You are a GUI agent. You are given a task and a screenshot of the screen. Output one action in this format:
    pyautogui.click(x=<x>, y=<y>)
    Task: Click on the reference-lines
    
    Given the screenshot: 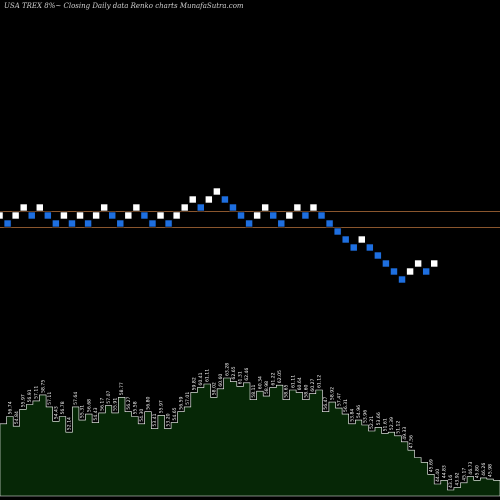 What is the action you would take?
    pyautogui.click(x=250, y=219)
    